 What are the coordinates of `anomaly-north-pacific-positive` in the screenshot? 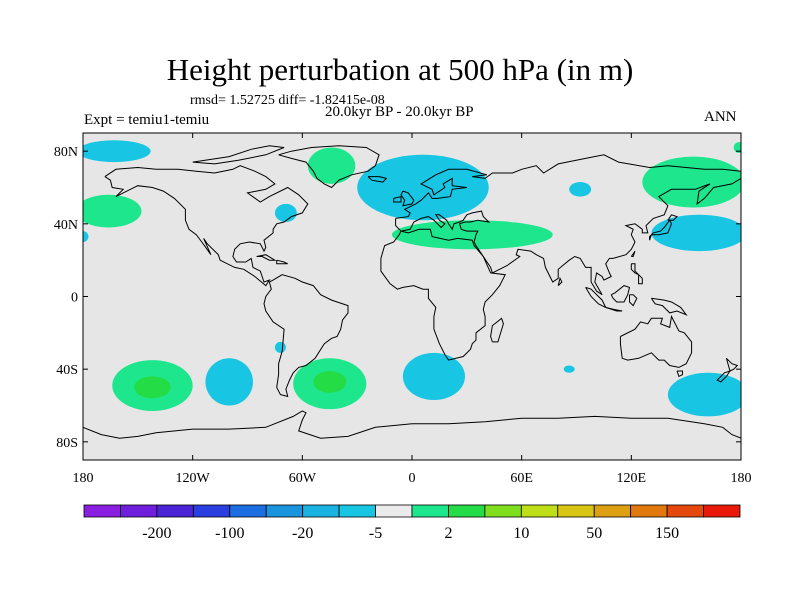 It's located at (112, 211).